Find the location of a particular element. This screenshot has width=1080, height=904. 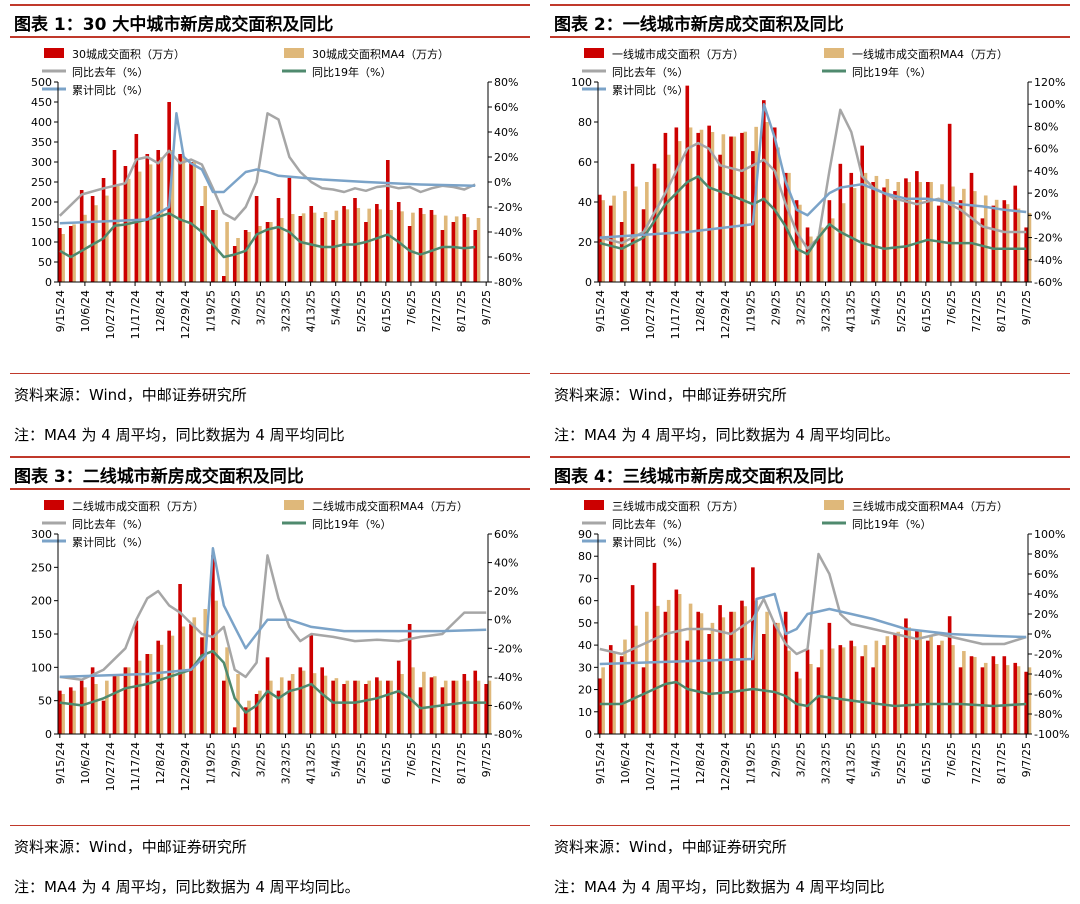

chart-title: 图表 2：一线城市新房成交面积及同比 is located at coordinates (699, 25).